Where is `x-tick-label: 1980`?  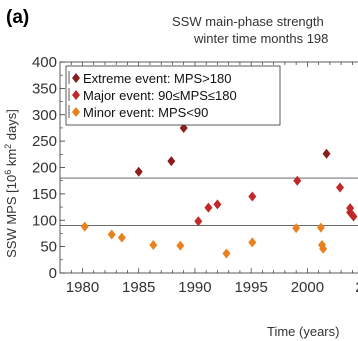
x-tick-label: 1980 is located at coordinates (82, 287).